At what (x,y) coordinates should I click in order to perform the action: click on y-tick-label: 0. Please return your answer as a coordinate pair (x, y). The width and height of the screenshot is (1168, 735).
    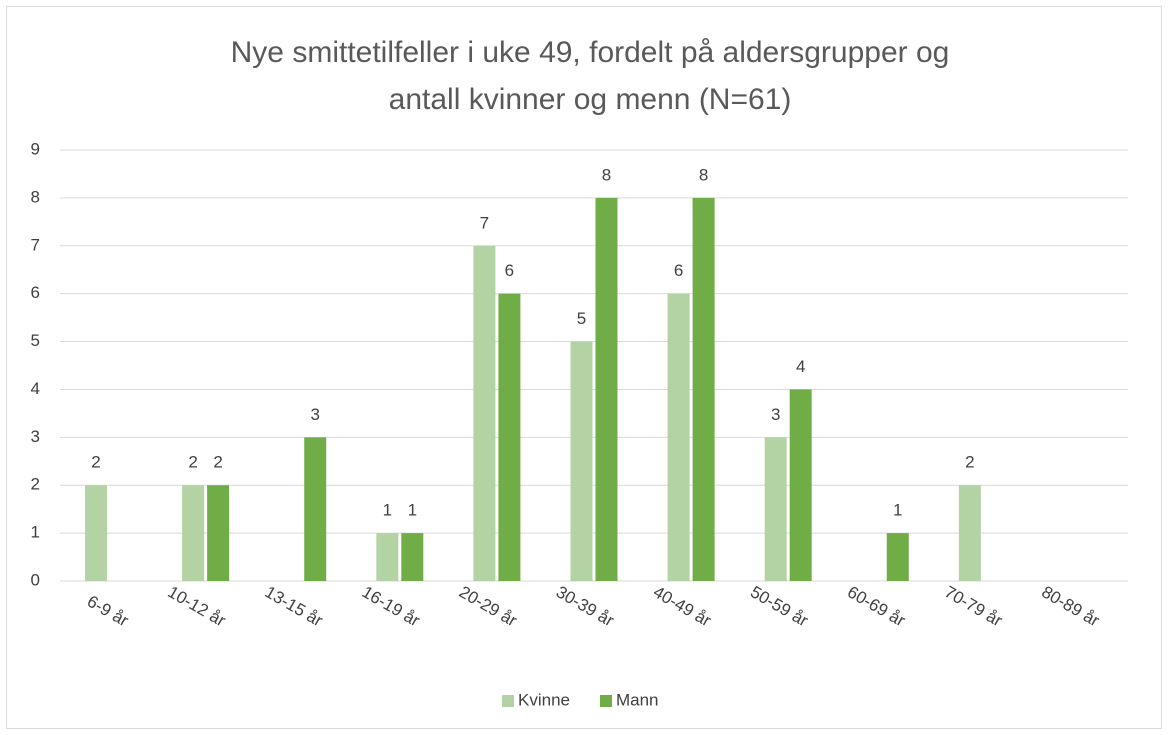
    Looking at the image, I should click on (35, 579).